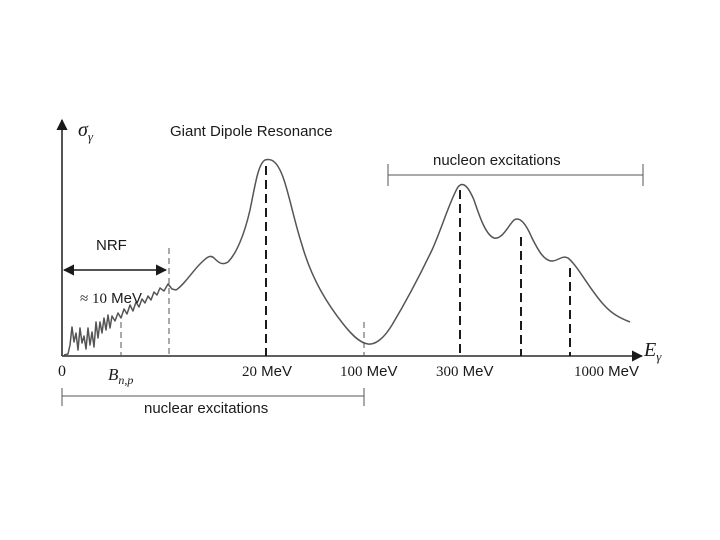 This screenshot has height=540, width=720. I want to click on nuclear-excitations-bracket, so click(213, 397).